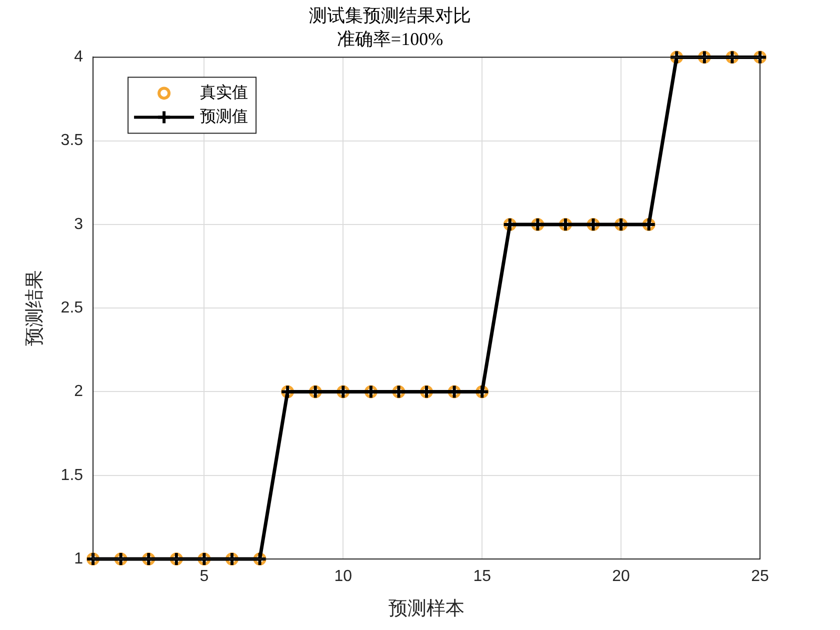  Describe the element at coordinates (79, 559) in the screenshot. I see `y-tick-label: 1` at that location.